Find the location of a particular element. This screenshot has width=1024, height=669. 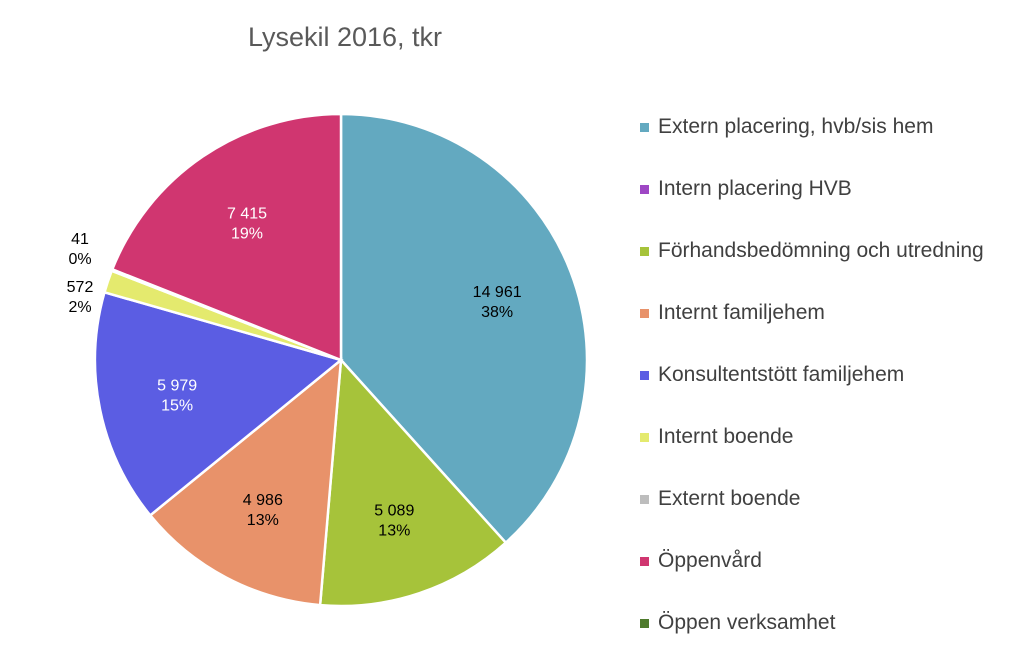

data-label-percent: 38% is located at coordinates (497, 312).